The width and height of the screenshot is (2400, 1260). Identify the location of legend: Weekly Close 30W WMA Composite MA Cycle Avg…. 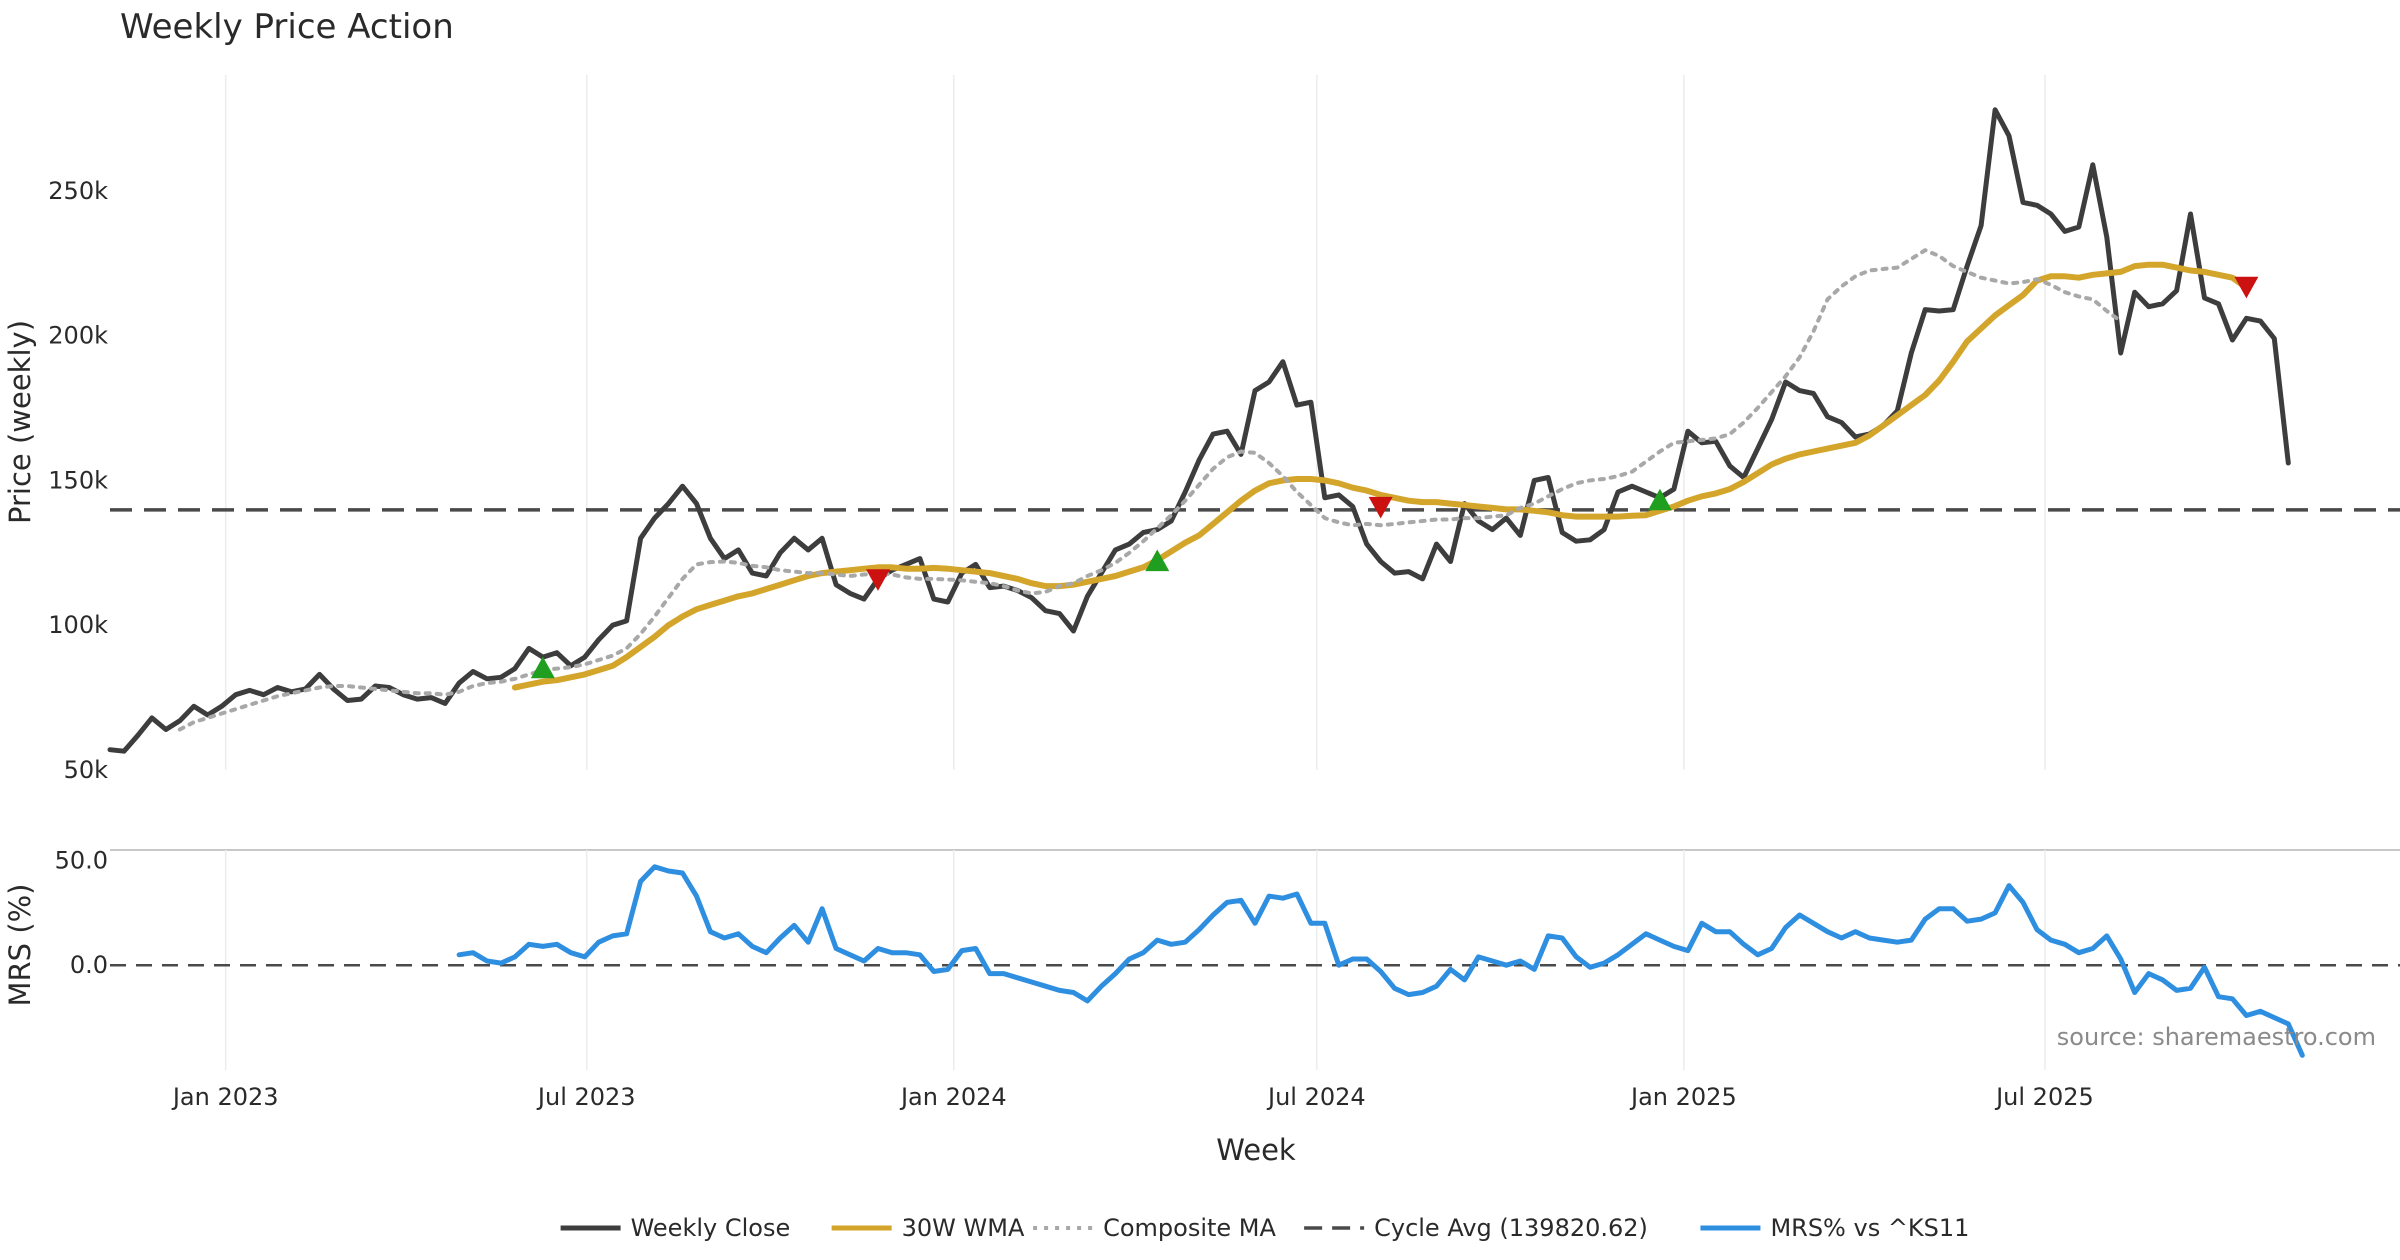
(1264, 1228).